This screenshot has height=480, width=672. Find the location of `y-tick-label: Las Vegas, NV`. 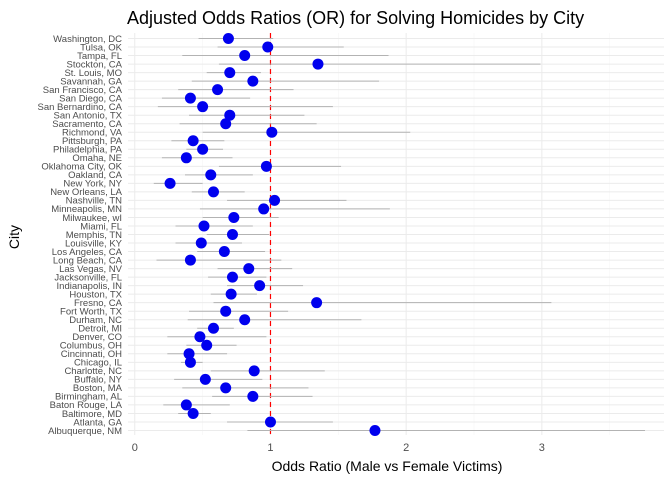

y-tick-label: Las Vegas, NV is located at coordinates (91, 269).